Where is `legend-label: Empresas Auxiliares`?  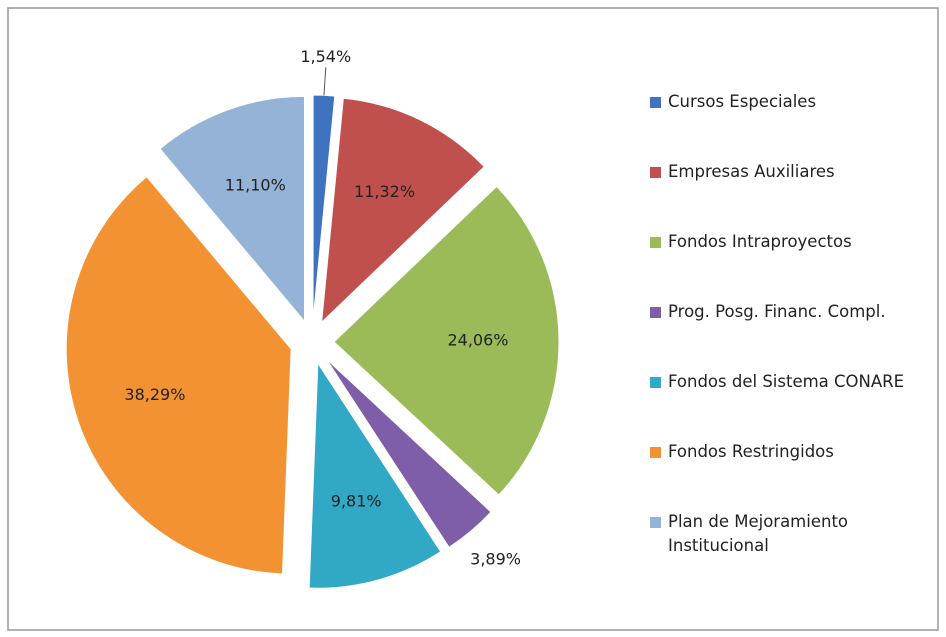 legend-label: Empresas Auxiliares is located at coordinates (751, 171).